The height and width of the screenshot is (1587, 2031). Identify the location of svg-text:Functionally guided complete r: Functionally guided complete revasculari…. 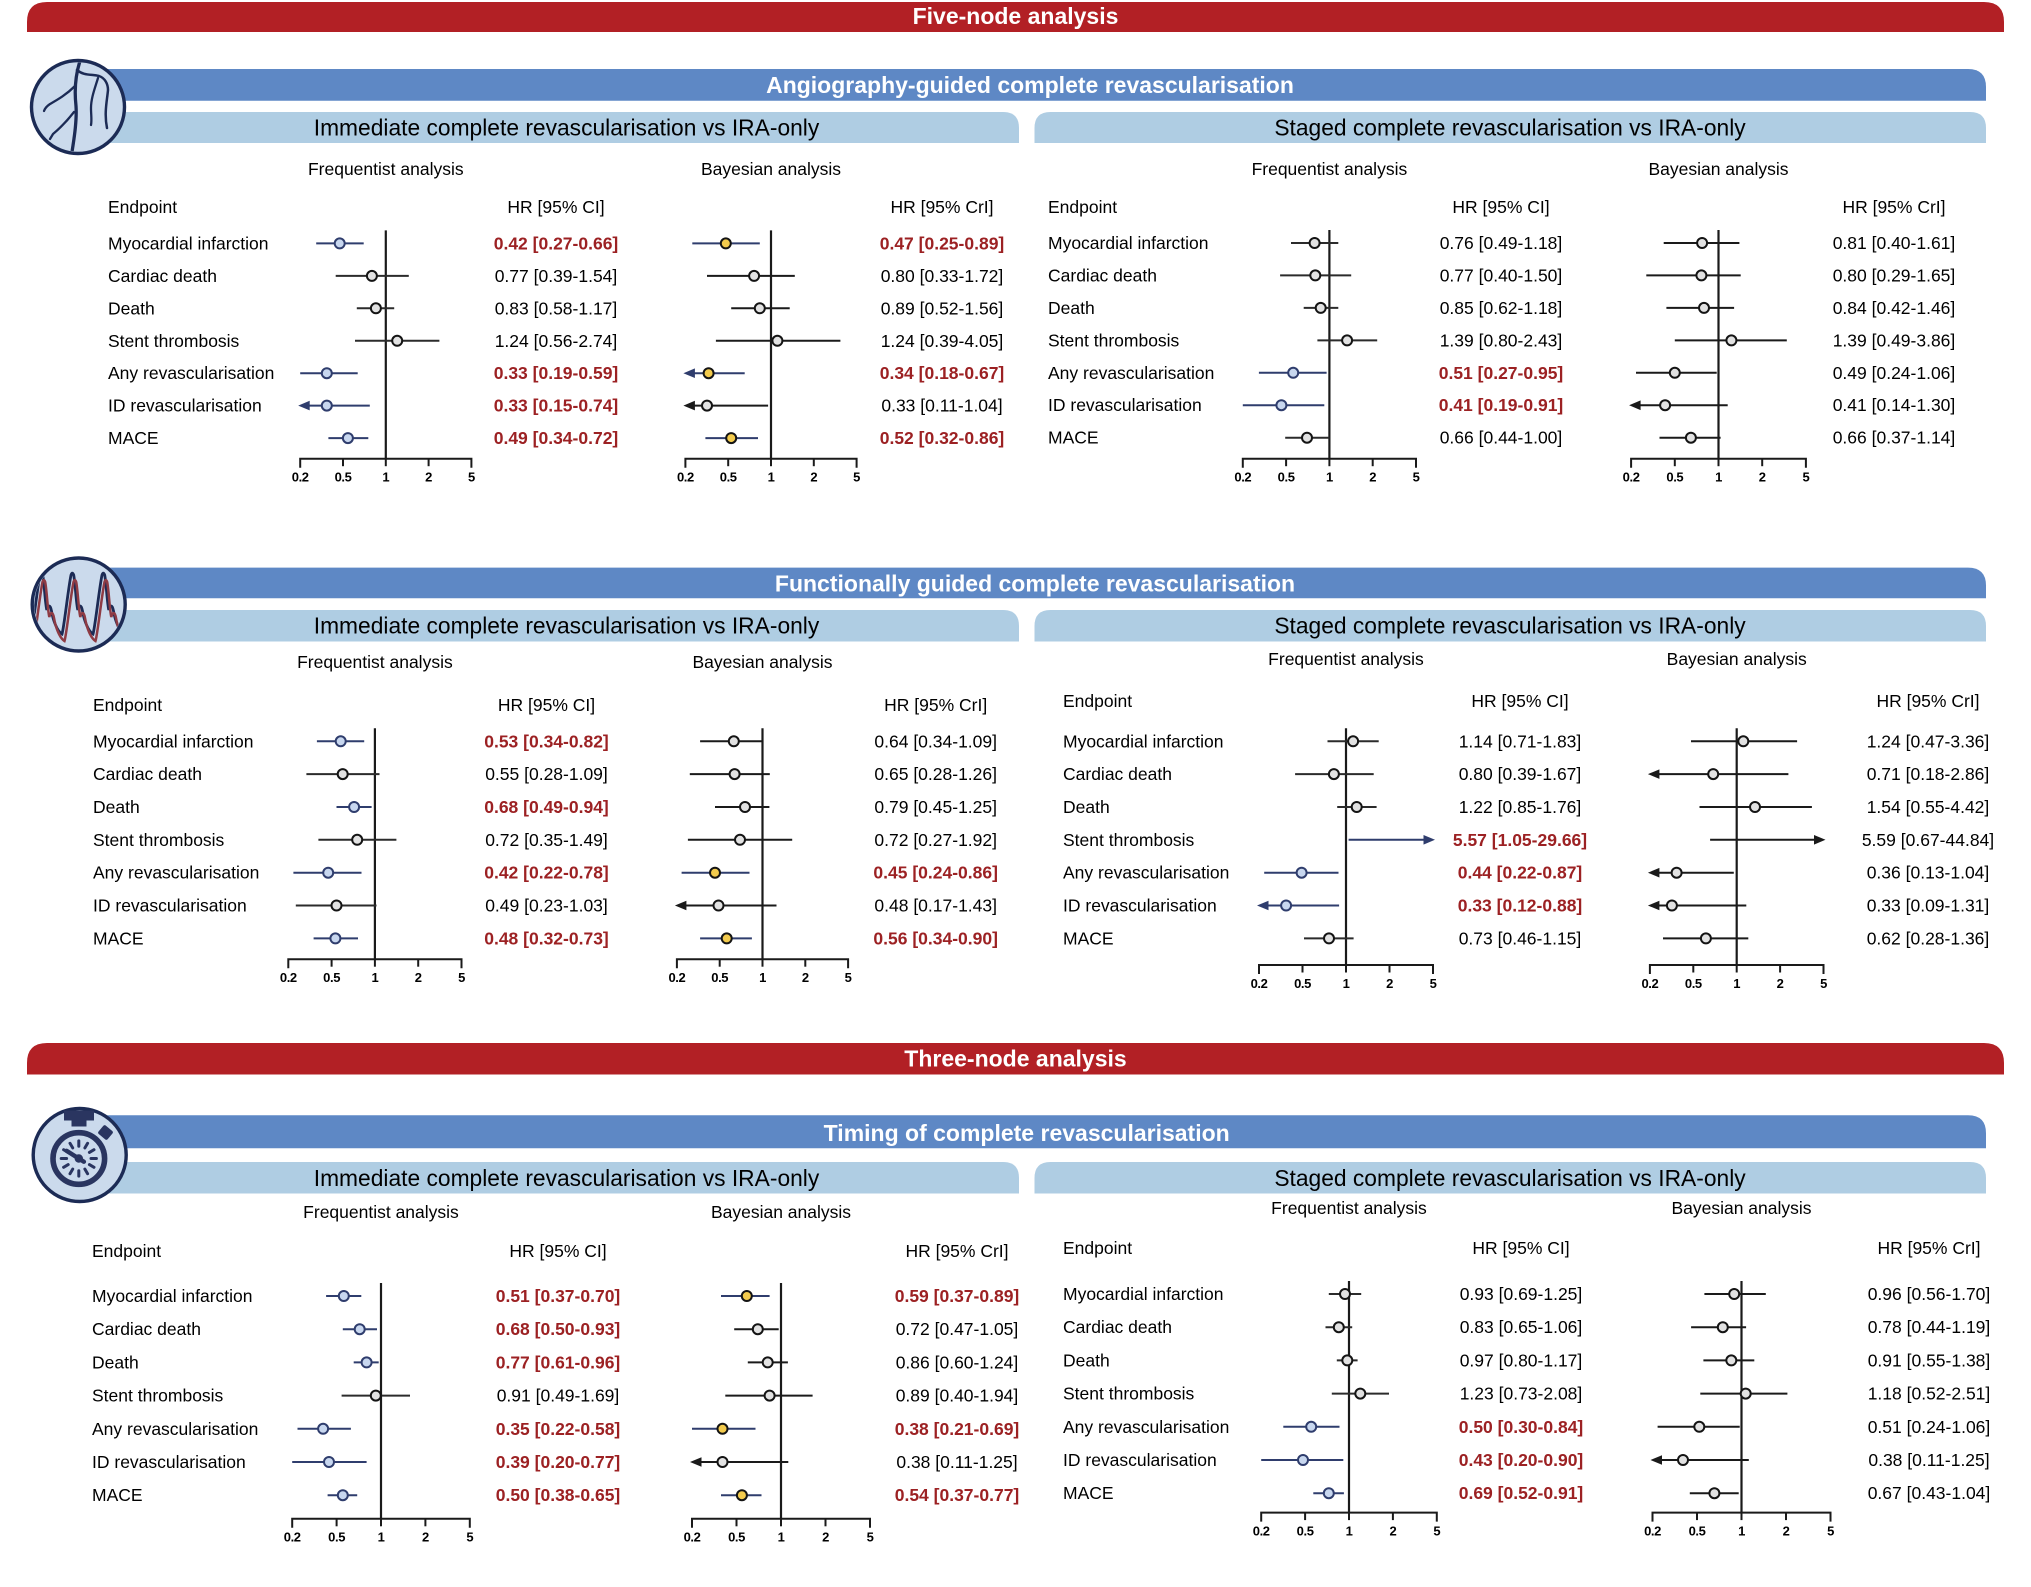
(1035, 583).